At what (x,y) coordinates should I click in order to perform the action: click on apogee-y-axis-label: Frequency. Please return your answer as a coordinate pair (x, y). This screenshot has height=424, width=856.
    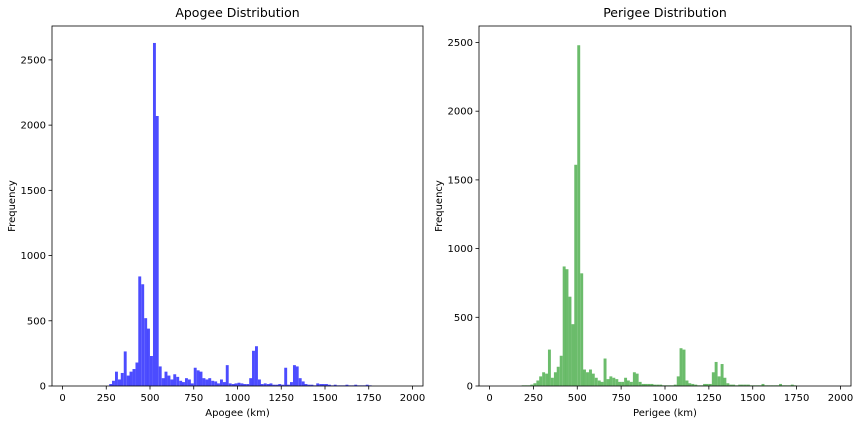
    Looking at the image, I should click on (12, 206).